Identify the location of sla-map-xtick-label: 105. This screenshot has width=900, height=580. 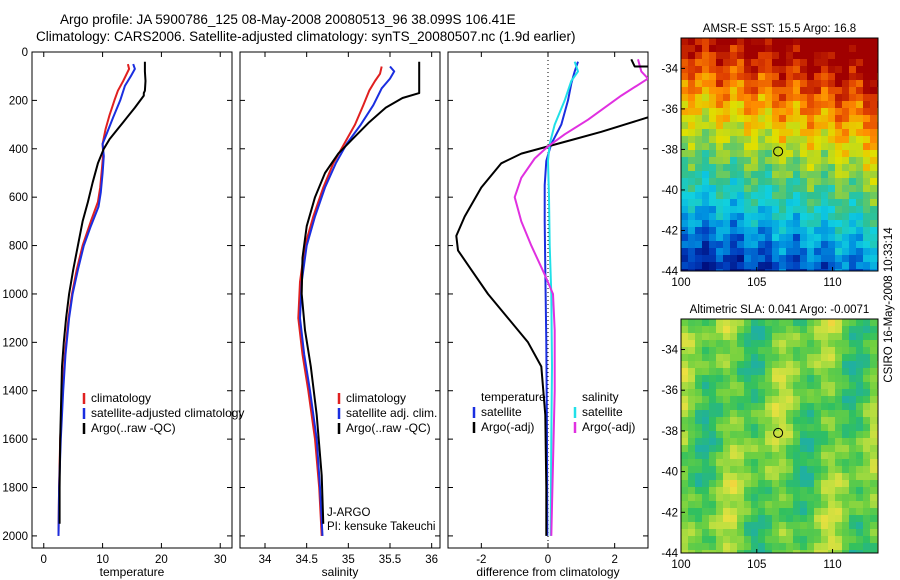
(756, 565).